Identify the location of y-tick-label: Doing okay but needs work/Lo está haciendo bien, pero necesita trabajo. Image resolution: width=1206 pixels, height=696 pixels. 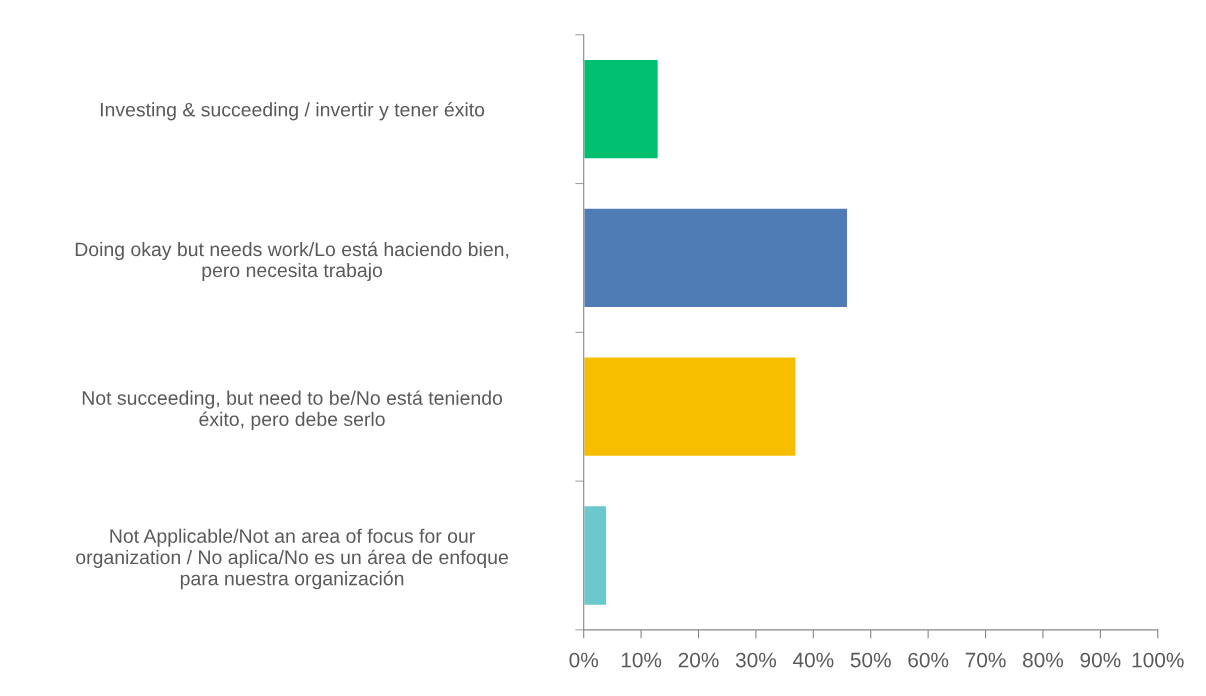
(292, 261).